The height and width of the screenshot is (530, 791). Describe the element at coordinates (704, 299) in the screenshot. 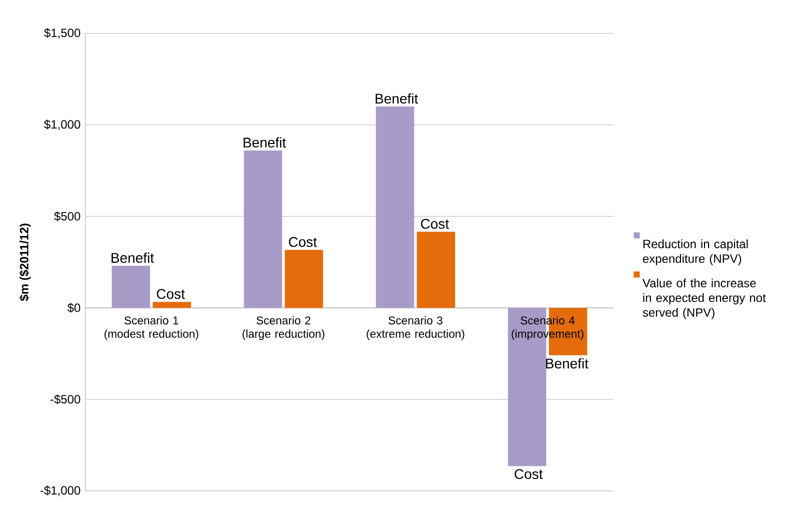

I see `legend-label: Value of the increase in expected energy not served (NPV)` at that location.